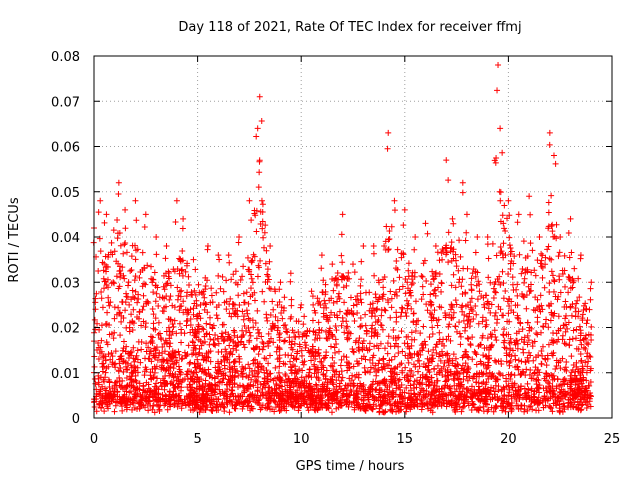 Image resolution: width=640 pixels, height=480 pixels. Describe the element at coordinates (612, 439) in the screenshot. I see `x-tick-label: 25` at that location.